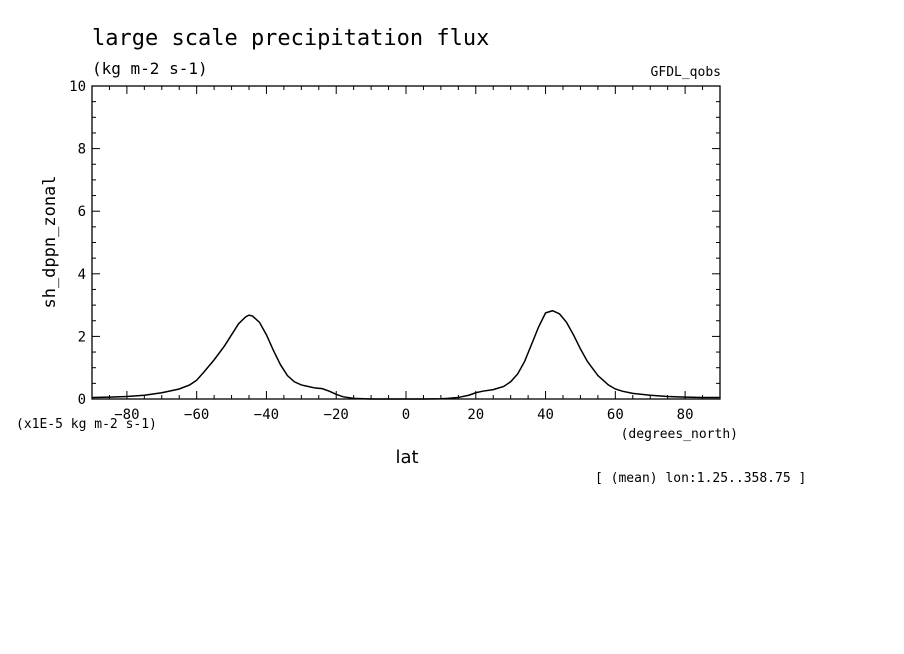 This screenshot has width=904, height=654. Describe the element at coordinates (82, 212) in the screenshot. I see `y-tick-label: 6` at that location.